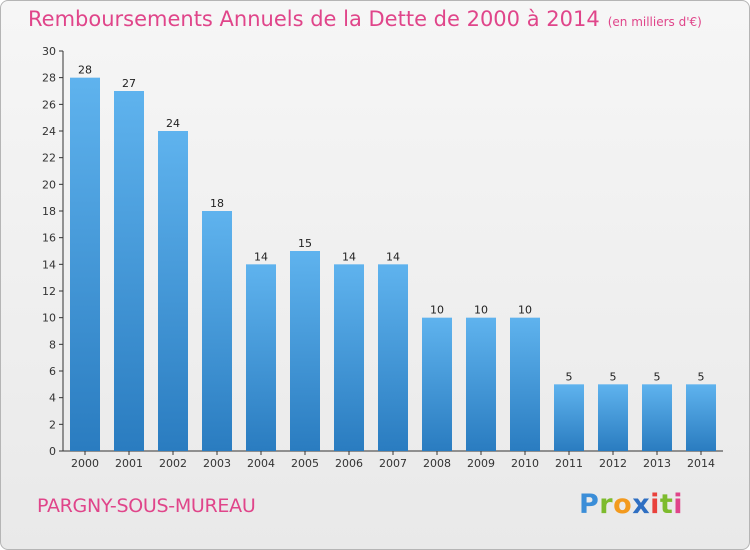  What do you see at coordinates (49, 158) in the screenshot?
I see `y-tick-label: 22` at bounding box center [49, 158].